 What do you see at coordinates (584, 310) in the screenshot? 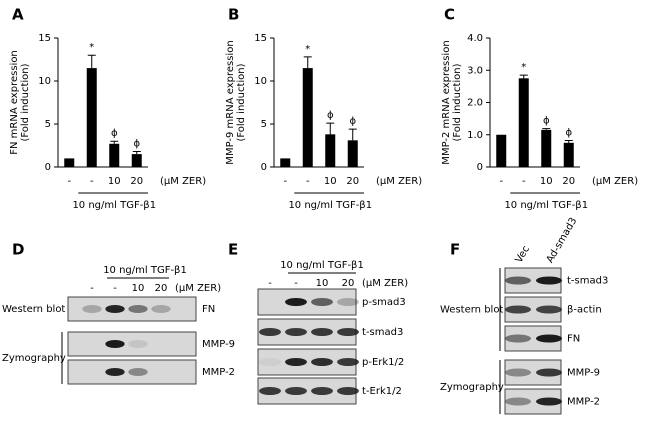
I see `row-label: β-actin` at bounding box center [584, 310].